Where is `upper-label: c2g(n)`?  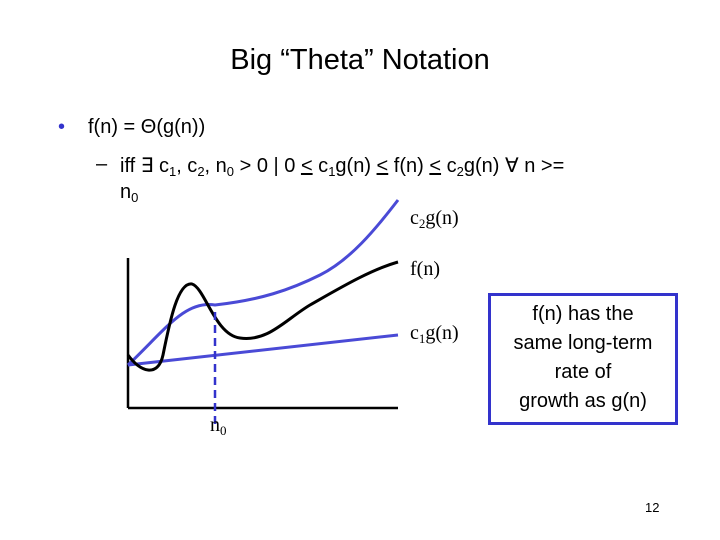
upper-label: c2g(n) is located at coordinates (434, 219).